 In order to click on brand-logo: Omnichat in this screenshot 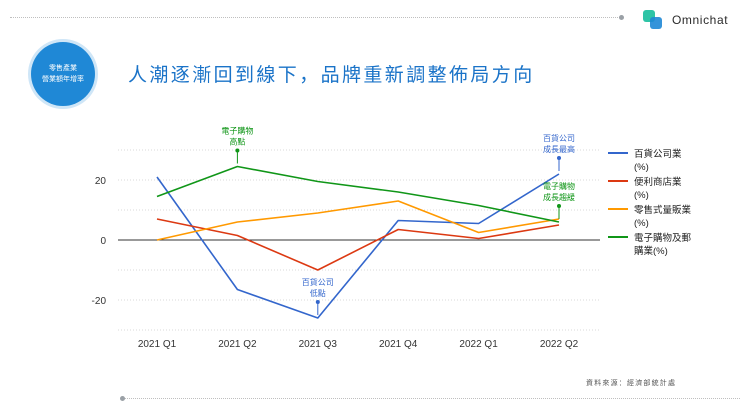, I will do `click(685, 20)`.